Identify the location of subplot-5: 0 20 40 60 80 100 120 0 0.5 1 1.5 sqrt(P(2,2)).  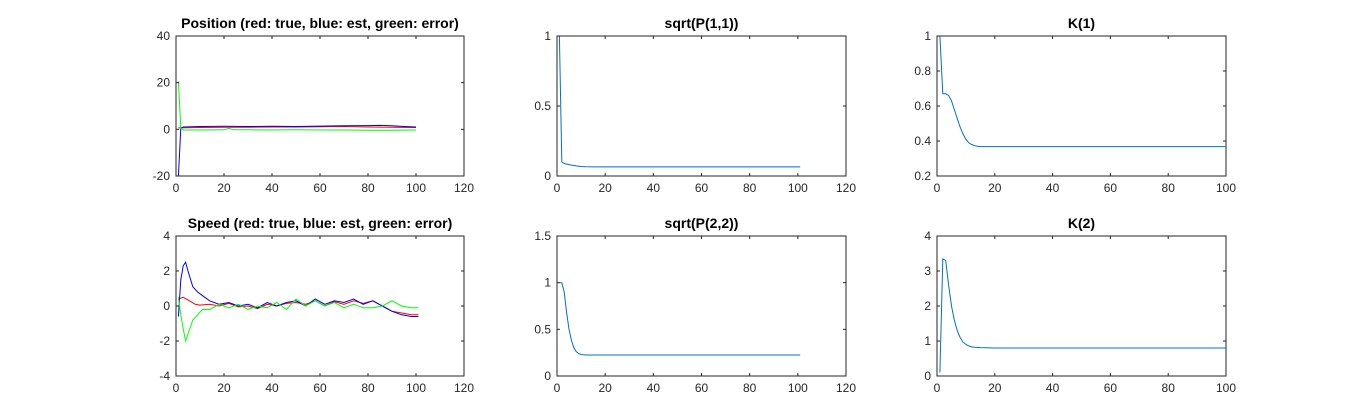
(695, 305).